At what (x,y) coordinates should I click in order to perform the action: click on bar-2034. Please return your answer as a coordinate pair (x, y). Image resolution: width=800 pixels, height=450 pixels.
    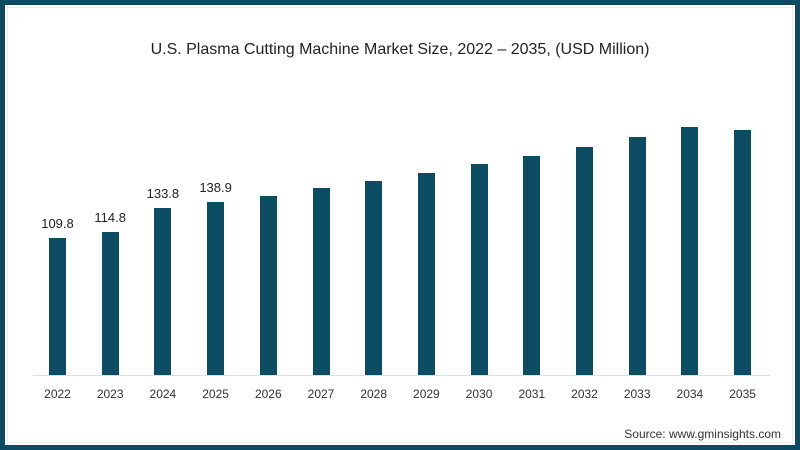
    Looking at the image, I should click on (690, 251).